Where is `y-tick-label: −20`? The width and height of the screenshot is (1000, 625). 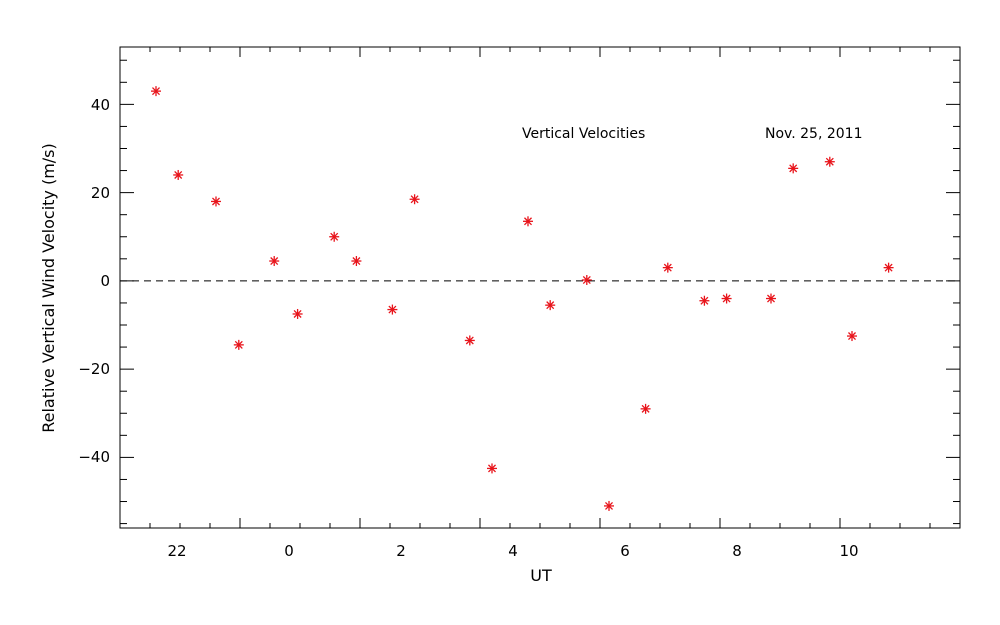
y-tick-label: −20 is located at coordinates (94, 369).